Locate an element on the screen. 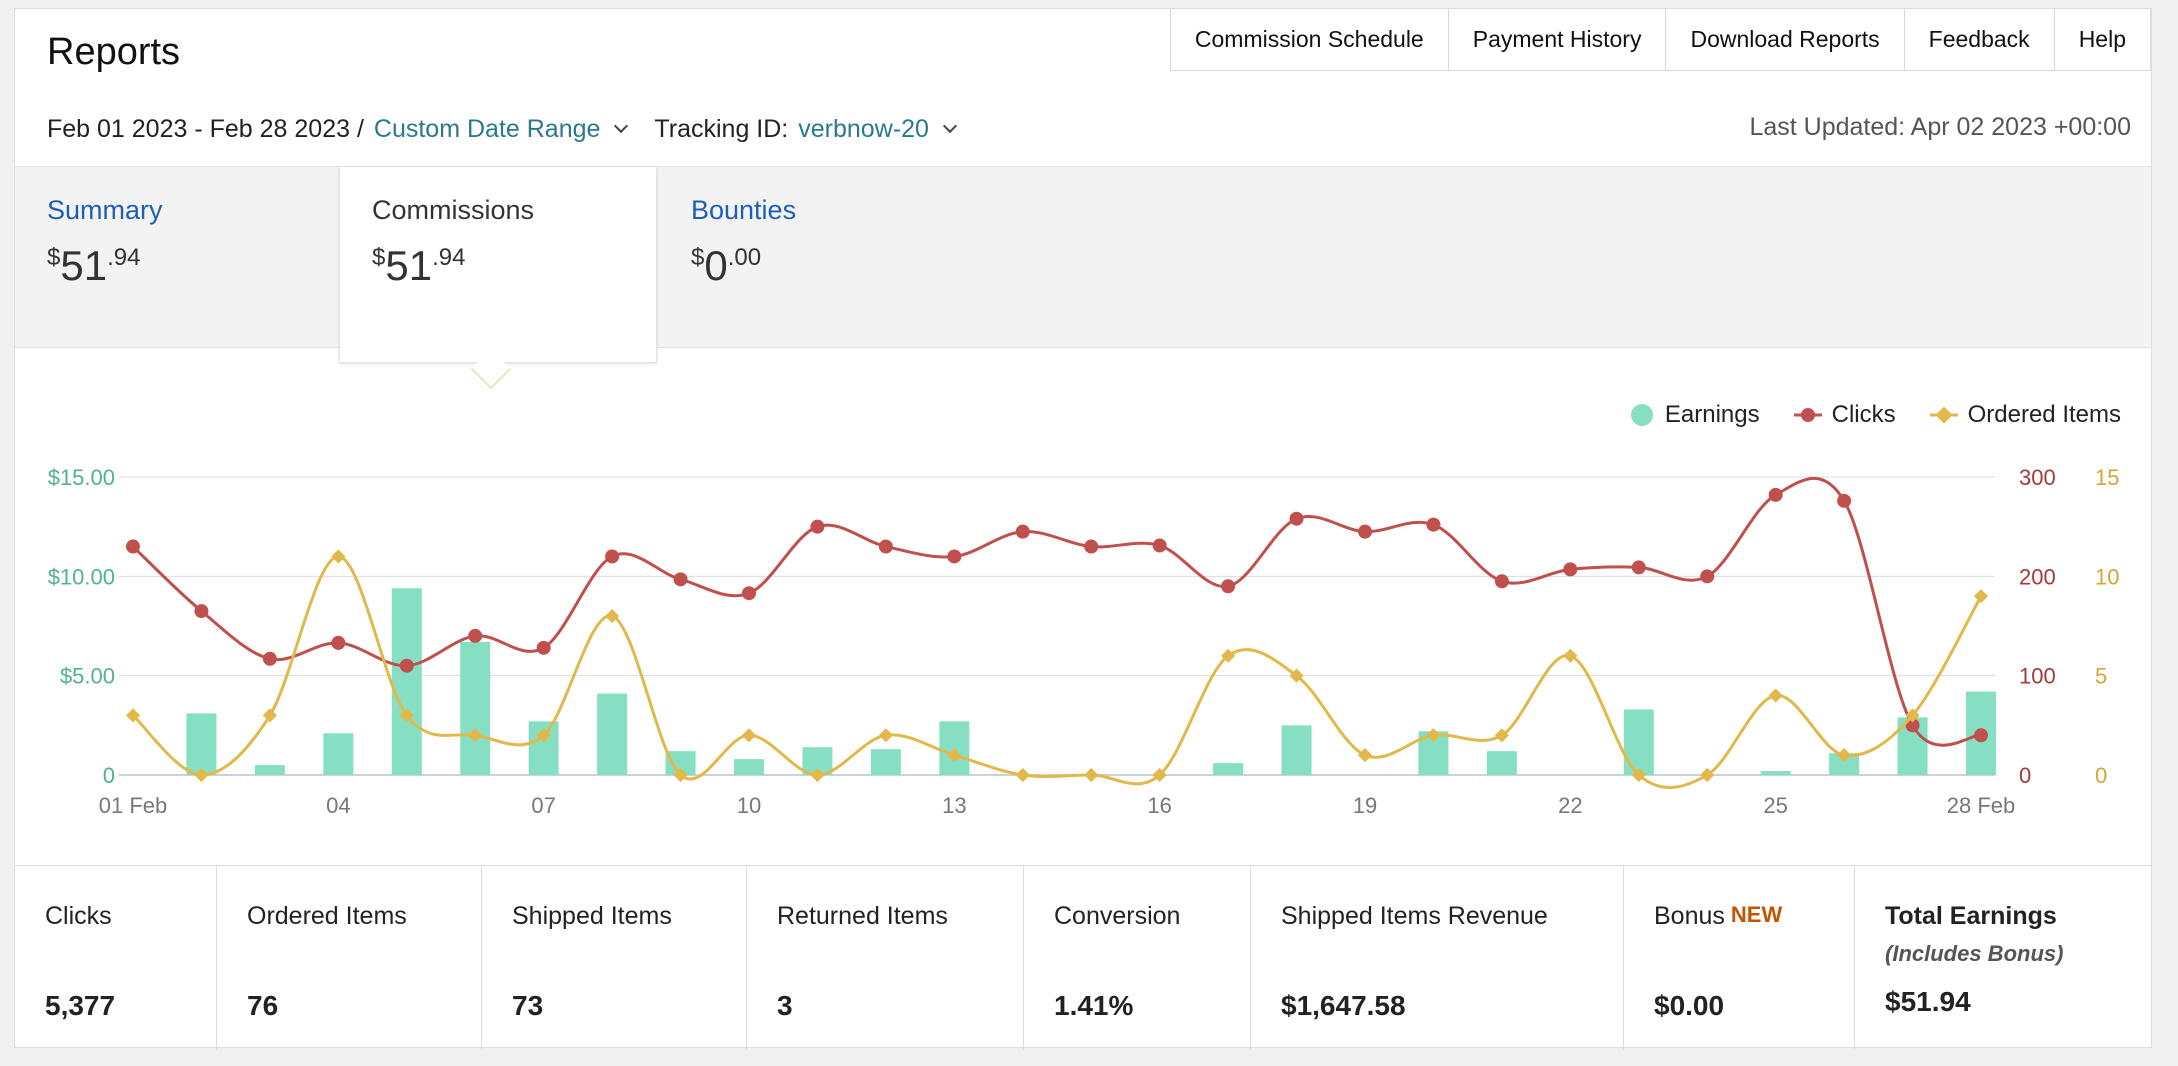 This screenshot has width=2178, height=1066. stat-value: $0.00 is located at coordinates (1689, 1005).